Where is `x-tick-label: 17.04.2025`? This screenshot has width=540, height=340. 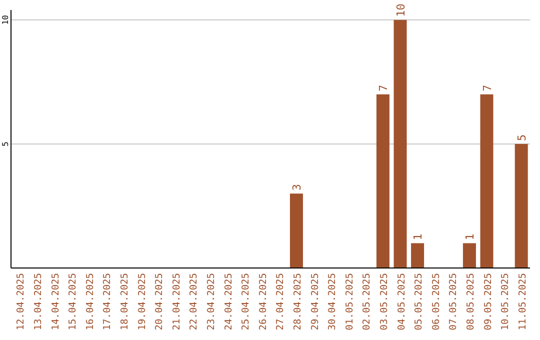 x-tick-label: 17.04.2025 is located at coordinates (108, 301).